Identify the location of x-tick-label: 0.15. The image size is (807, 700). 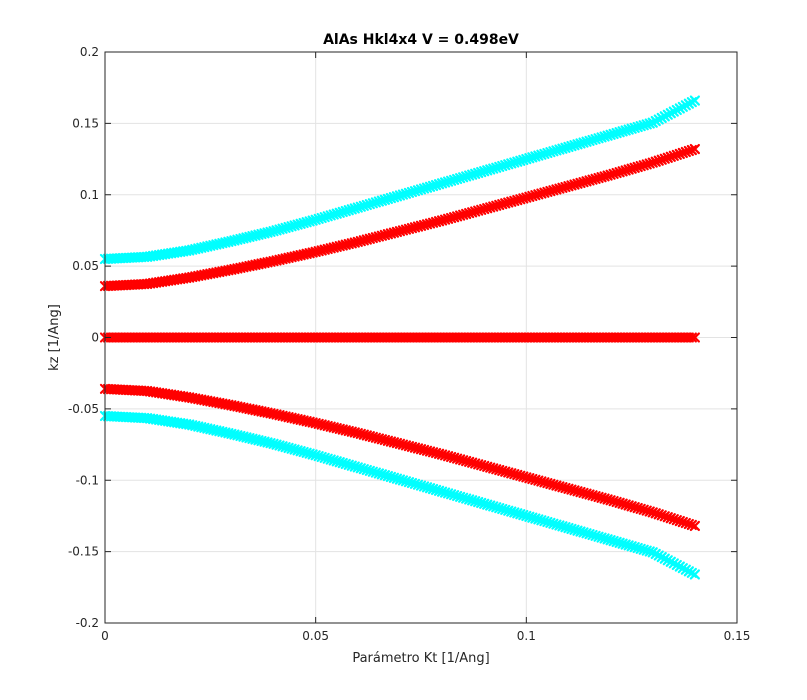
(737, 636).